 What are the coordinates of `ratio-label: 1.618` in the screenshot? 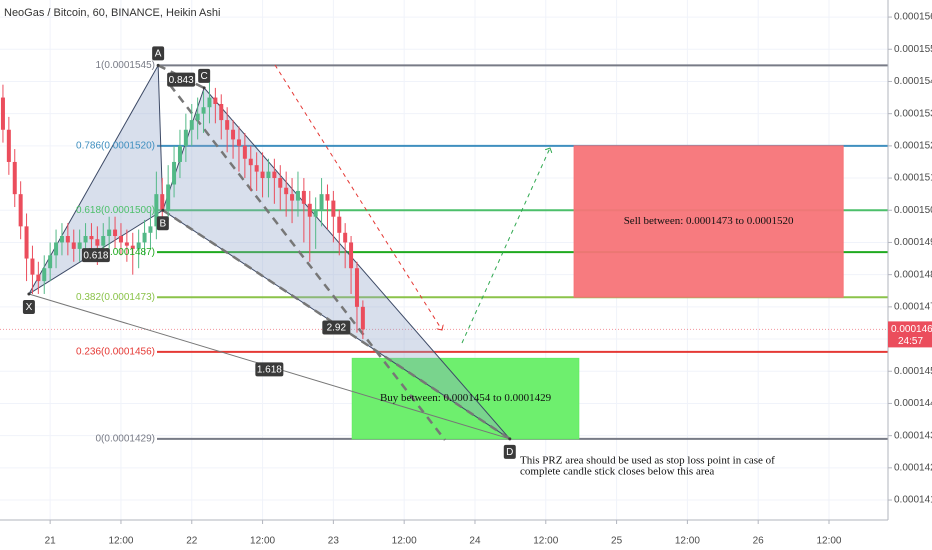 It's located at (269, 370).